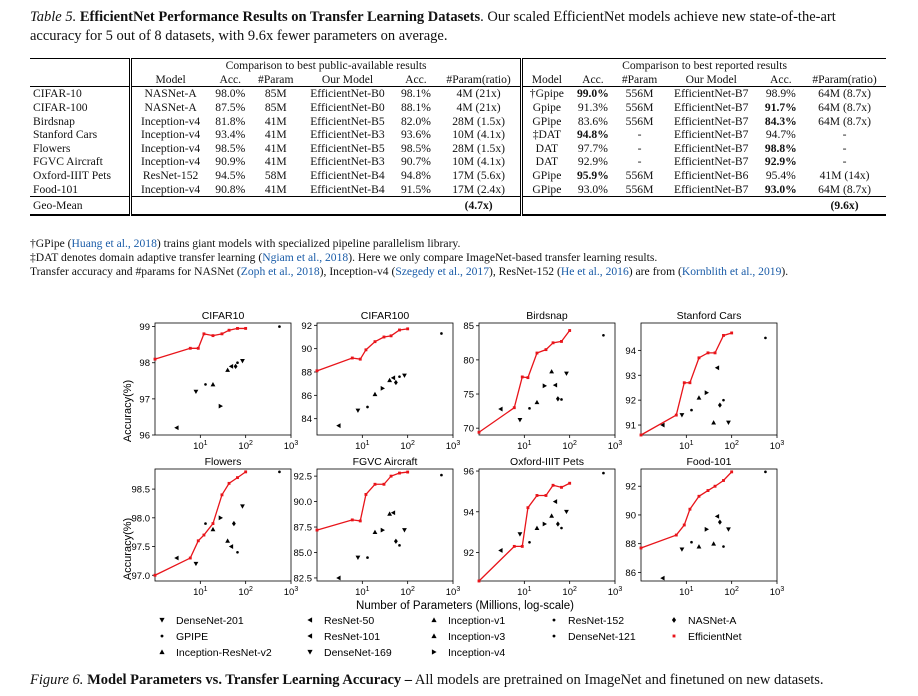 The image size is (918, 696). Describe the element at coordinates (547, 316) in the screenshot. I see `chart-title: Birdsnap` at that location.